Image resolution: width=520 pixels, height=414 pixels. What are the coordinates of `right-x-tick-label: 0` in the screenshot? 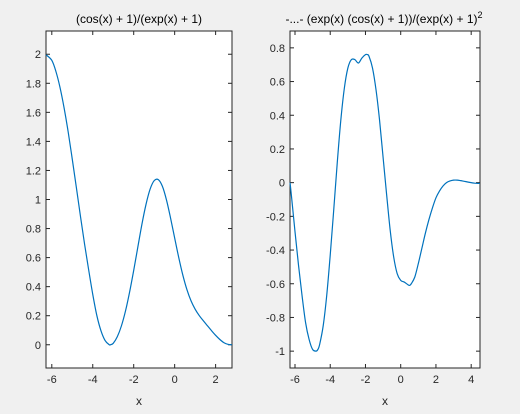 It's located at (401, 380).